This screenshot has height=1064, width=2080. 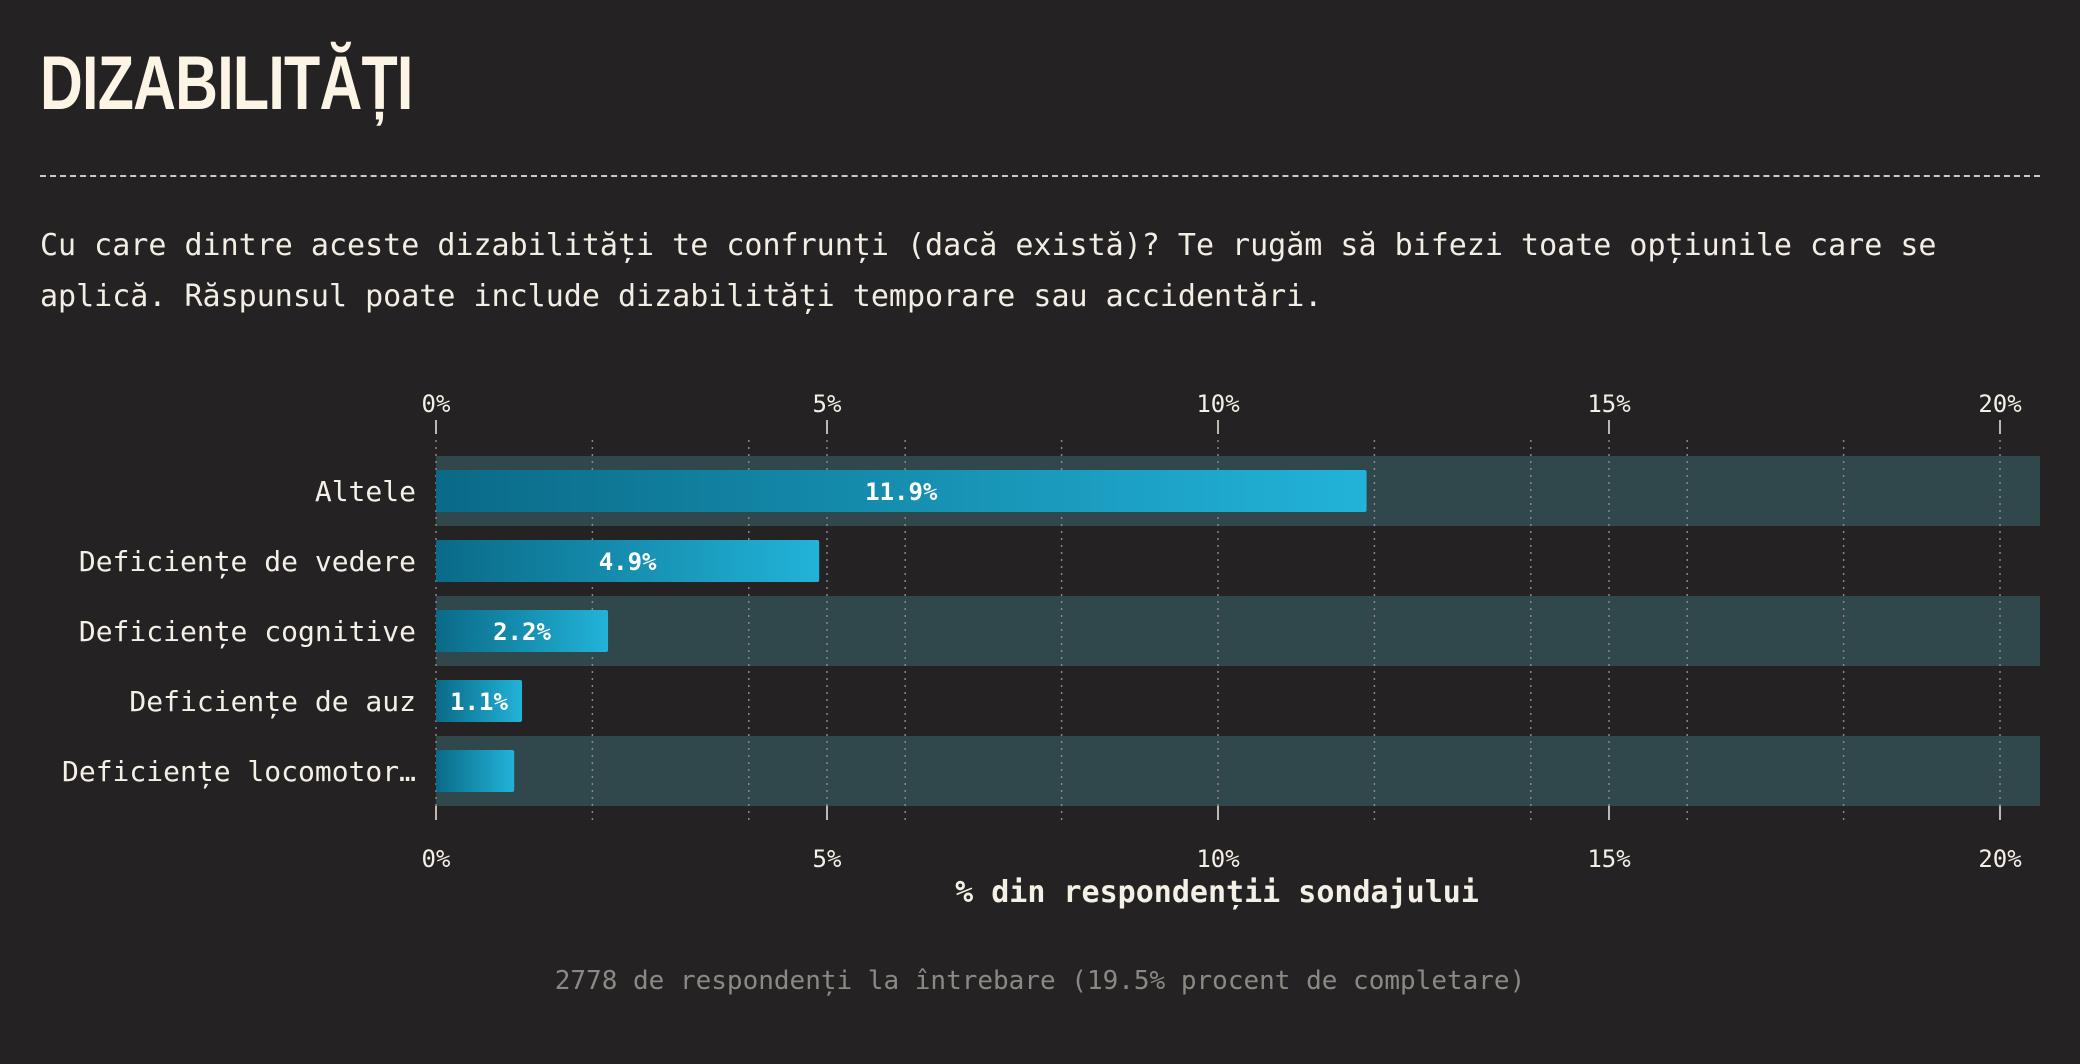 I want to click on bar-value-labels: 11.9% 4.9% 2.2% 1.1%, so click(x=694, y=597).